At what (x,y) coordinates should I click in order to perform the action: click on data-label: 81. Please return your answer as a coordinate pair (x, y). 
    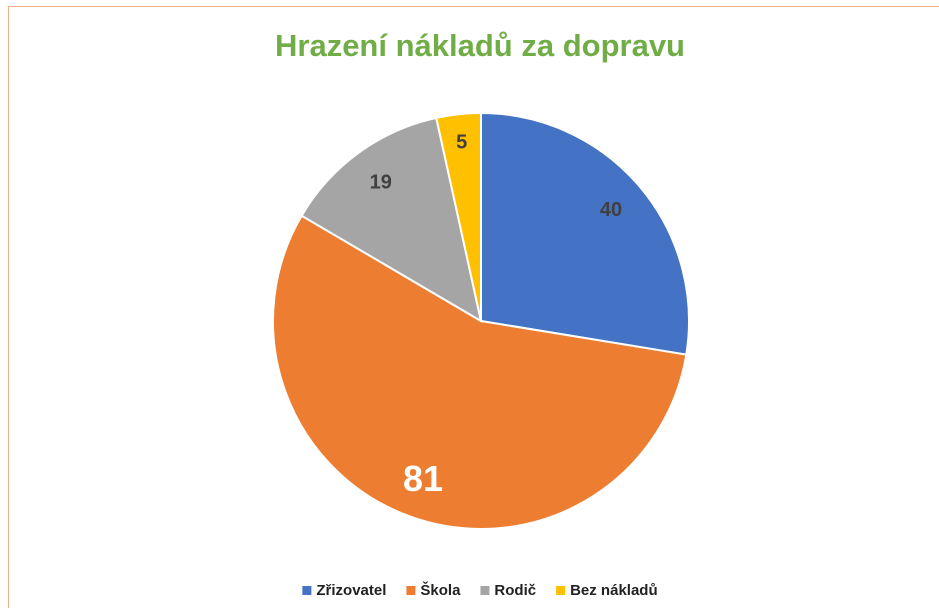
    Looking at the image, I should click on (423, 478).